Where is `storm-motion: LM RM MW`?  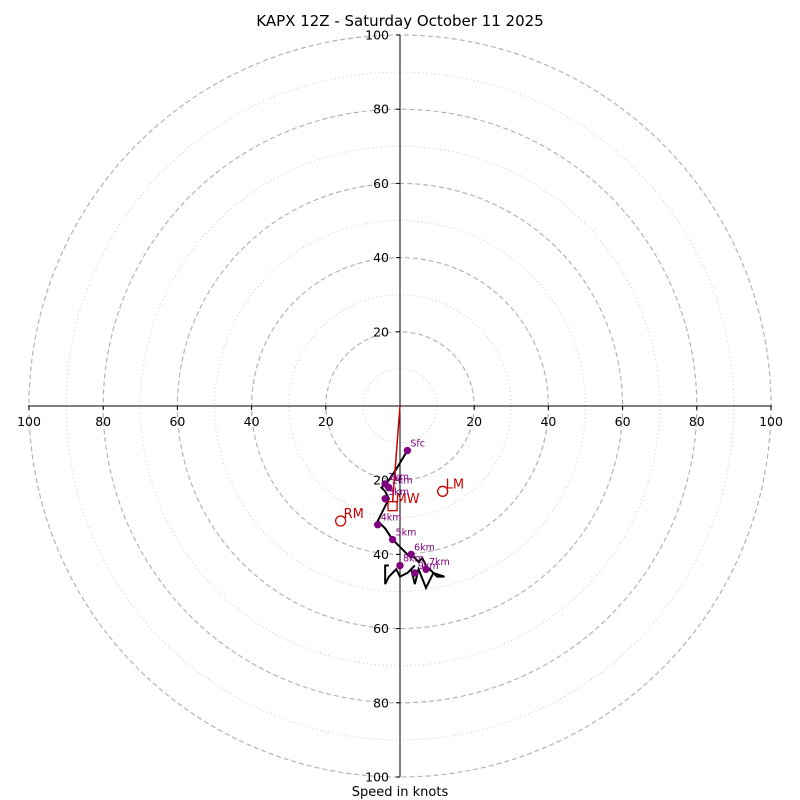 storm-motion: LM RM MW is located at coordinates (399, 466).